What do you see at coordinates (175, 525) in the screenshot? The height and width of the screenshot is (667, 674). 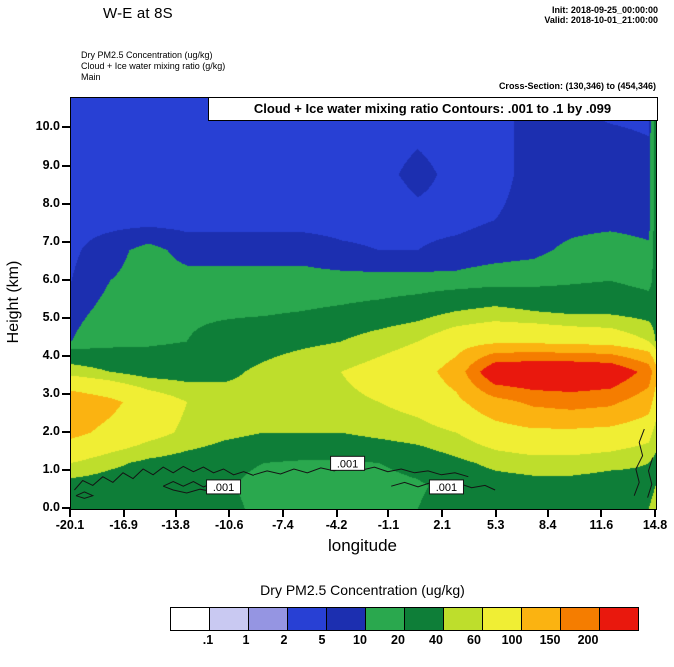 I see `x-axis-tick-label: -13.8` at bounding box center [175, 525].